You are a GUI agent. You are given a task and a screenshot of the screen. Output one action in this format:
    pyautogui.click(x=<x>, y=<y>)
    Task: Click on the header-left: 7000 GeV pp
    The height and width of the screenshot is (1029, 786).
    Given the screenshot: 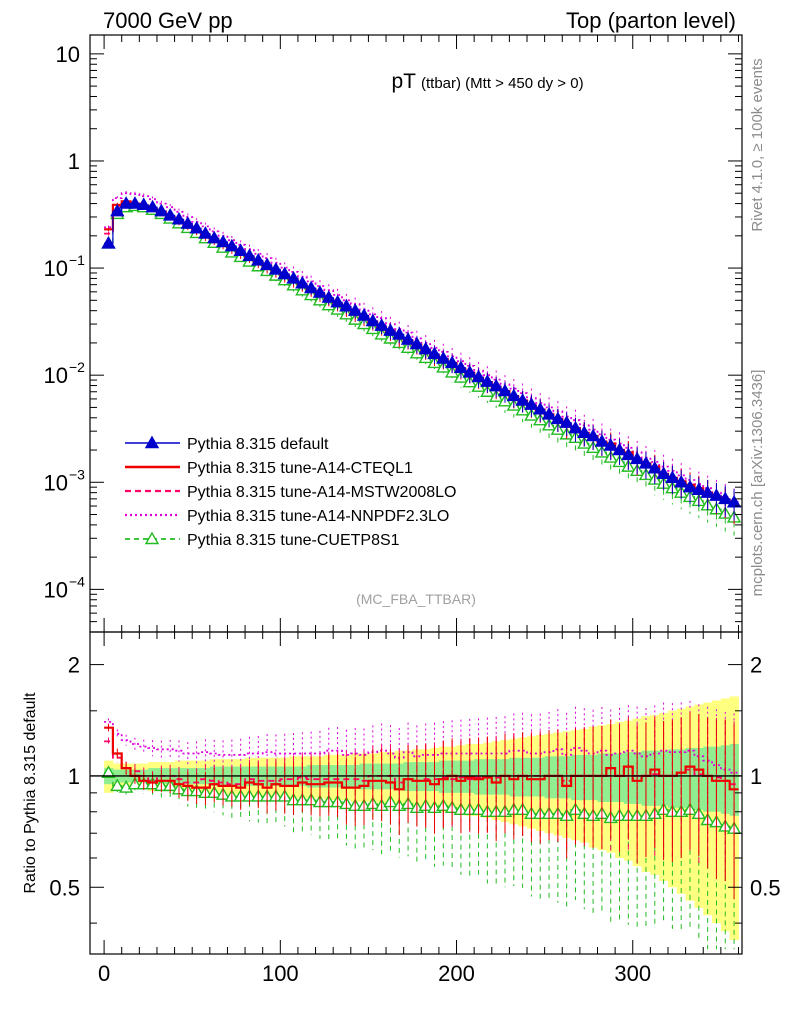 What is the action you would take?
    pyautogui.click(x=168, y=20)
    